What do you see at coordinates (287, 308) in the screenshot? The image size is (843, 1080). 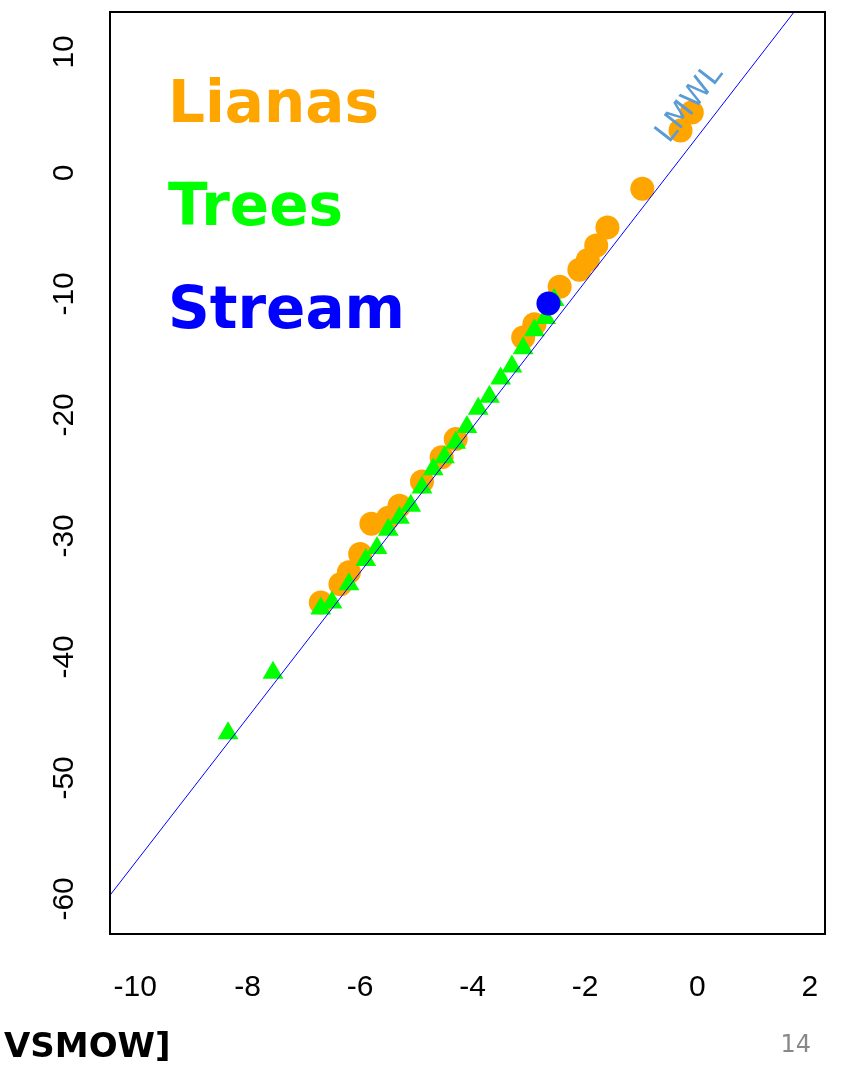 I see `text: Stream` at bounding box center [287, 308].